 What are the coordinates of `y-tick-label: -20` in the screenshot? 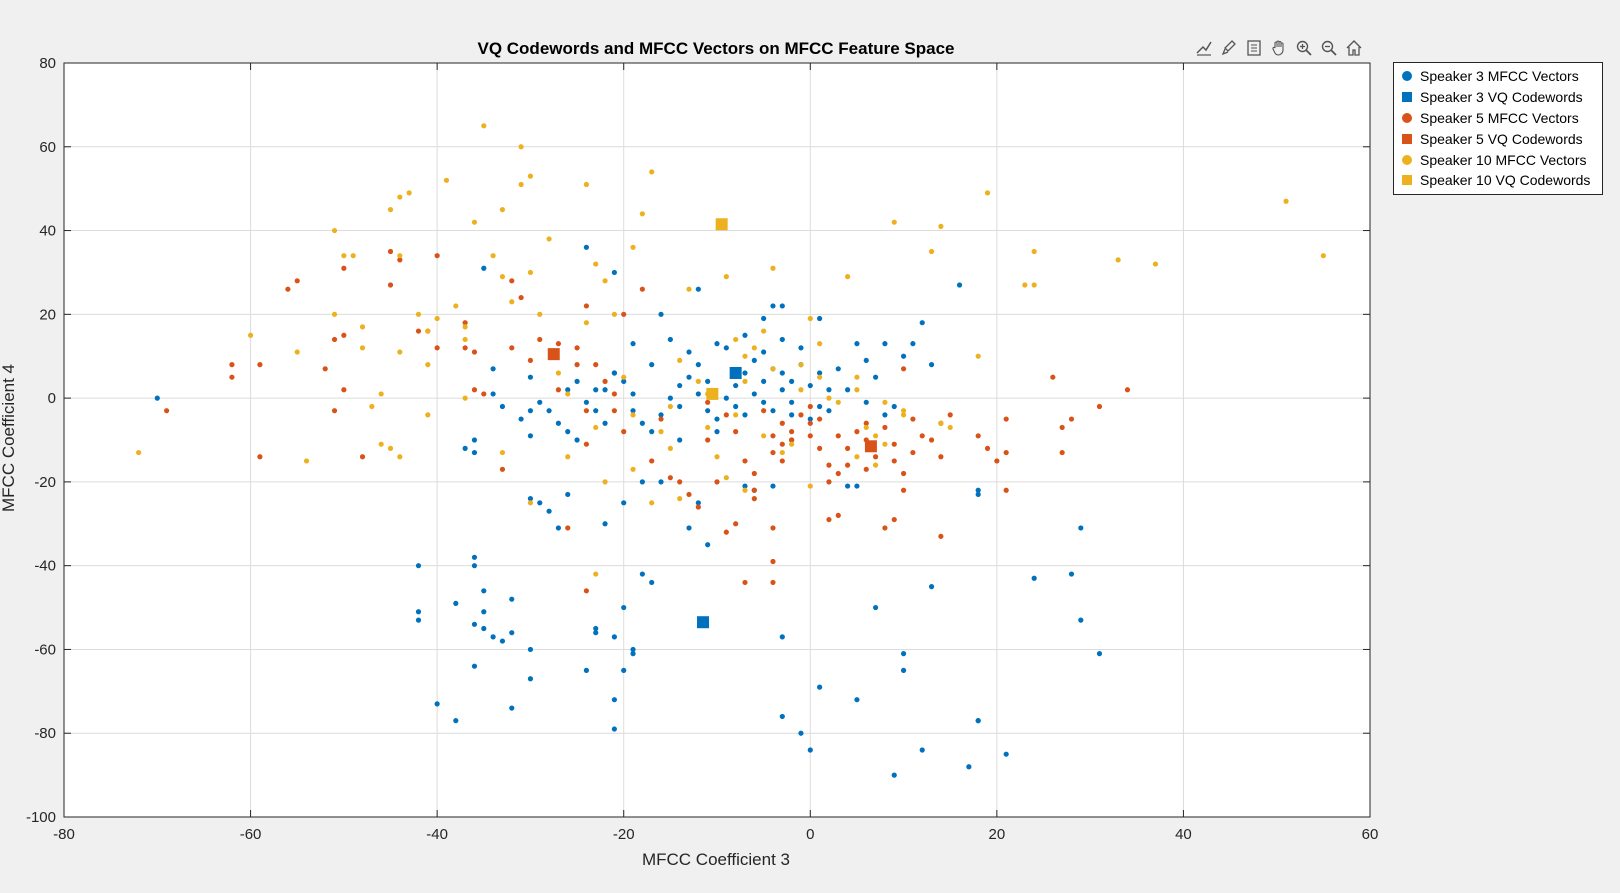 It's located at (45, 482).